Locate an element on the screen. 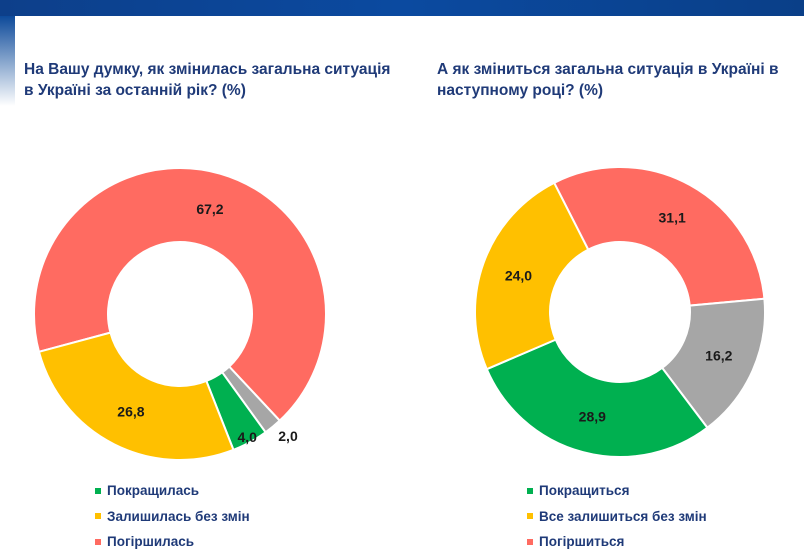  legend-item: Погіршиться is located at coordinates (617, 542).